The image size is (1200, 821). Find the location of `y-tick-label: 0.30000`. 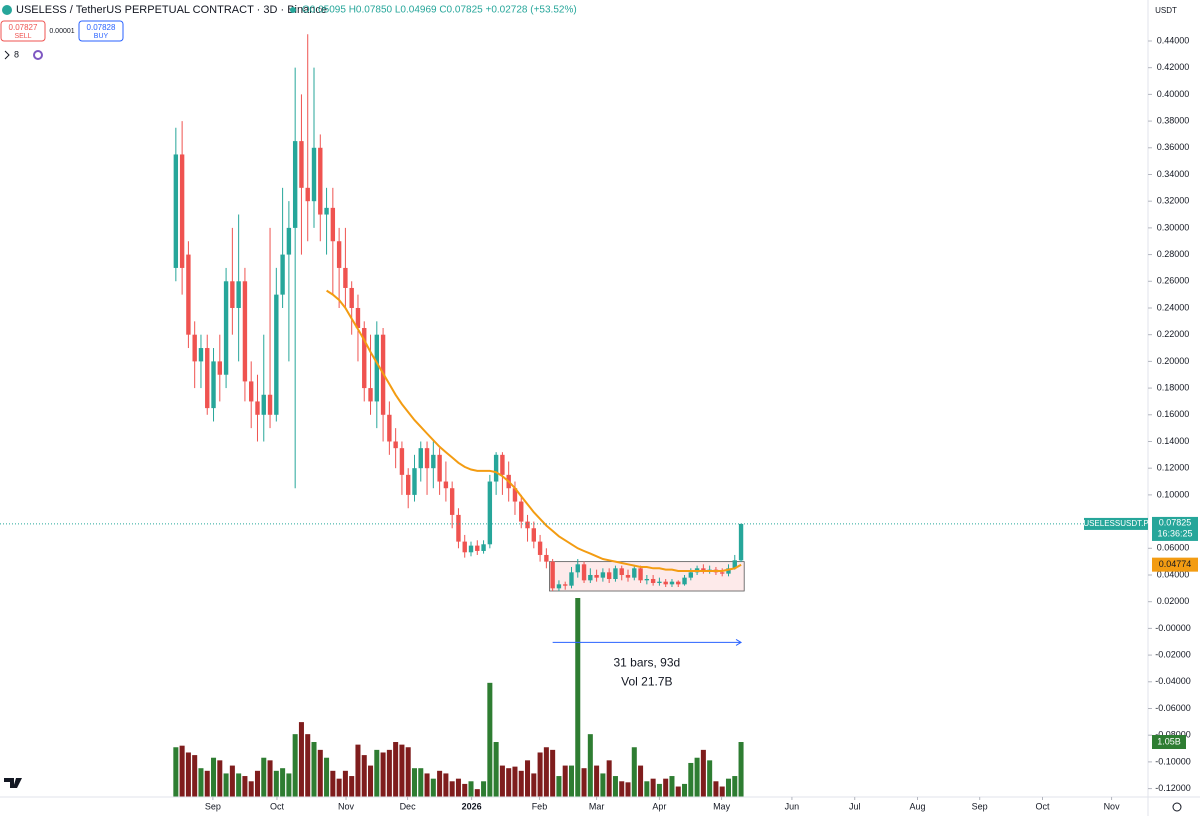

y-tick-label: 0.30000 is located at coordinates (1173, 227).